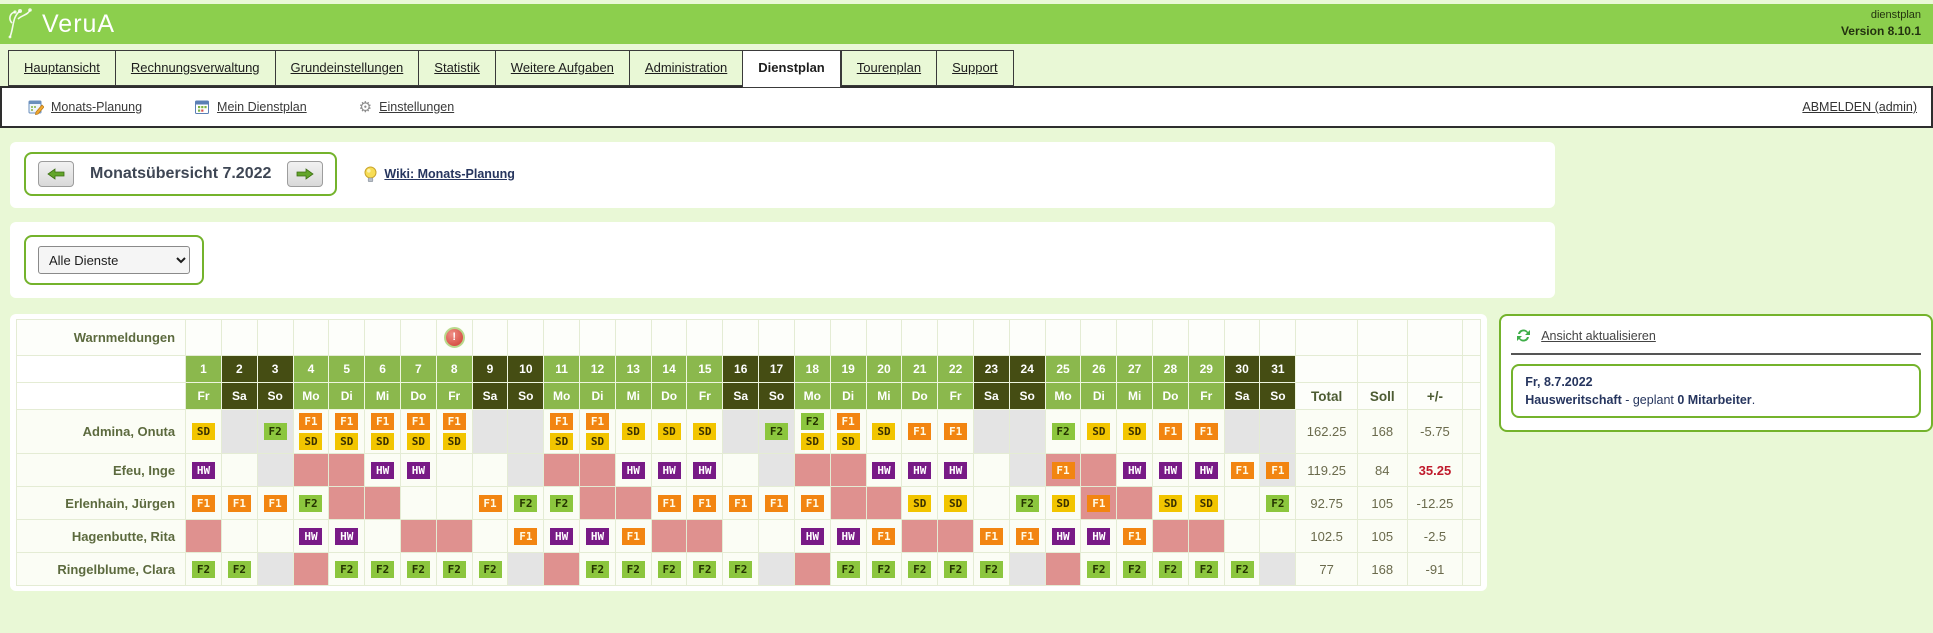 The image size is (1933, 633). What do you see at coordinates (1099, 536) in the screenshot?
I see `shift-cell-day-26: HW` at bounding box center [1099, 536].